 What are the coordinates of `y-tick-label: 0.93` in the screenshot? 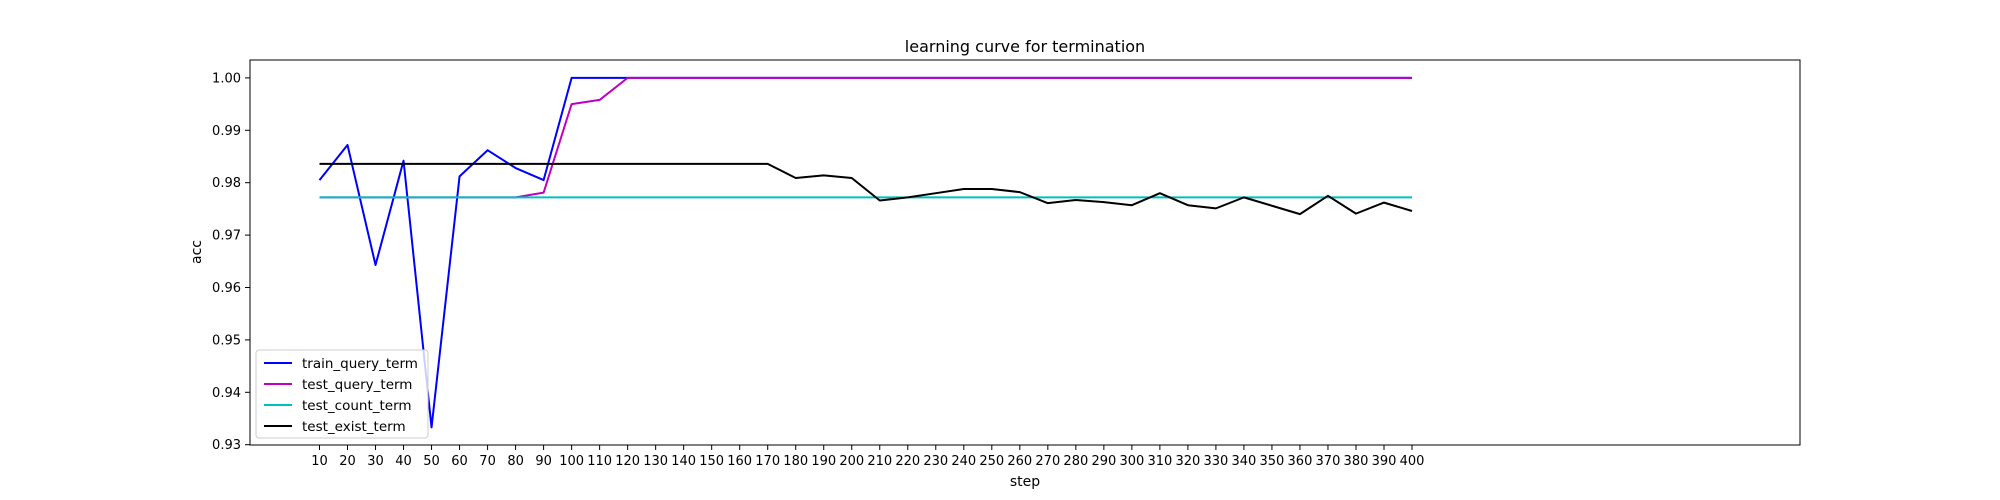 It's located at (226, 445).